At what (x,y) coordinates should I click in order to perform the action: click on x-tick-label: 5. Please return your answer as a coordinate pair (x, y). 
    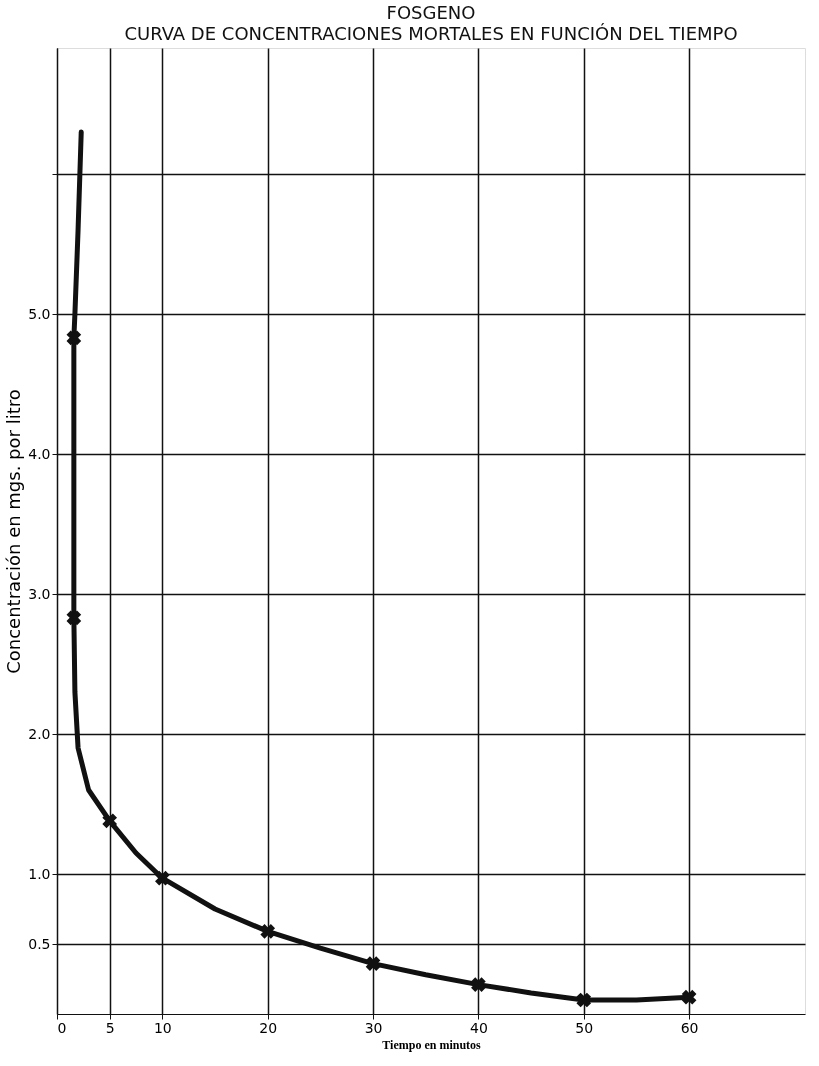
    Looking at the image, I should click on (110, 1027).